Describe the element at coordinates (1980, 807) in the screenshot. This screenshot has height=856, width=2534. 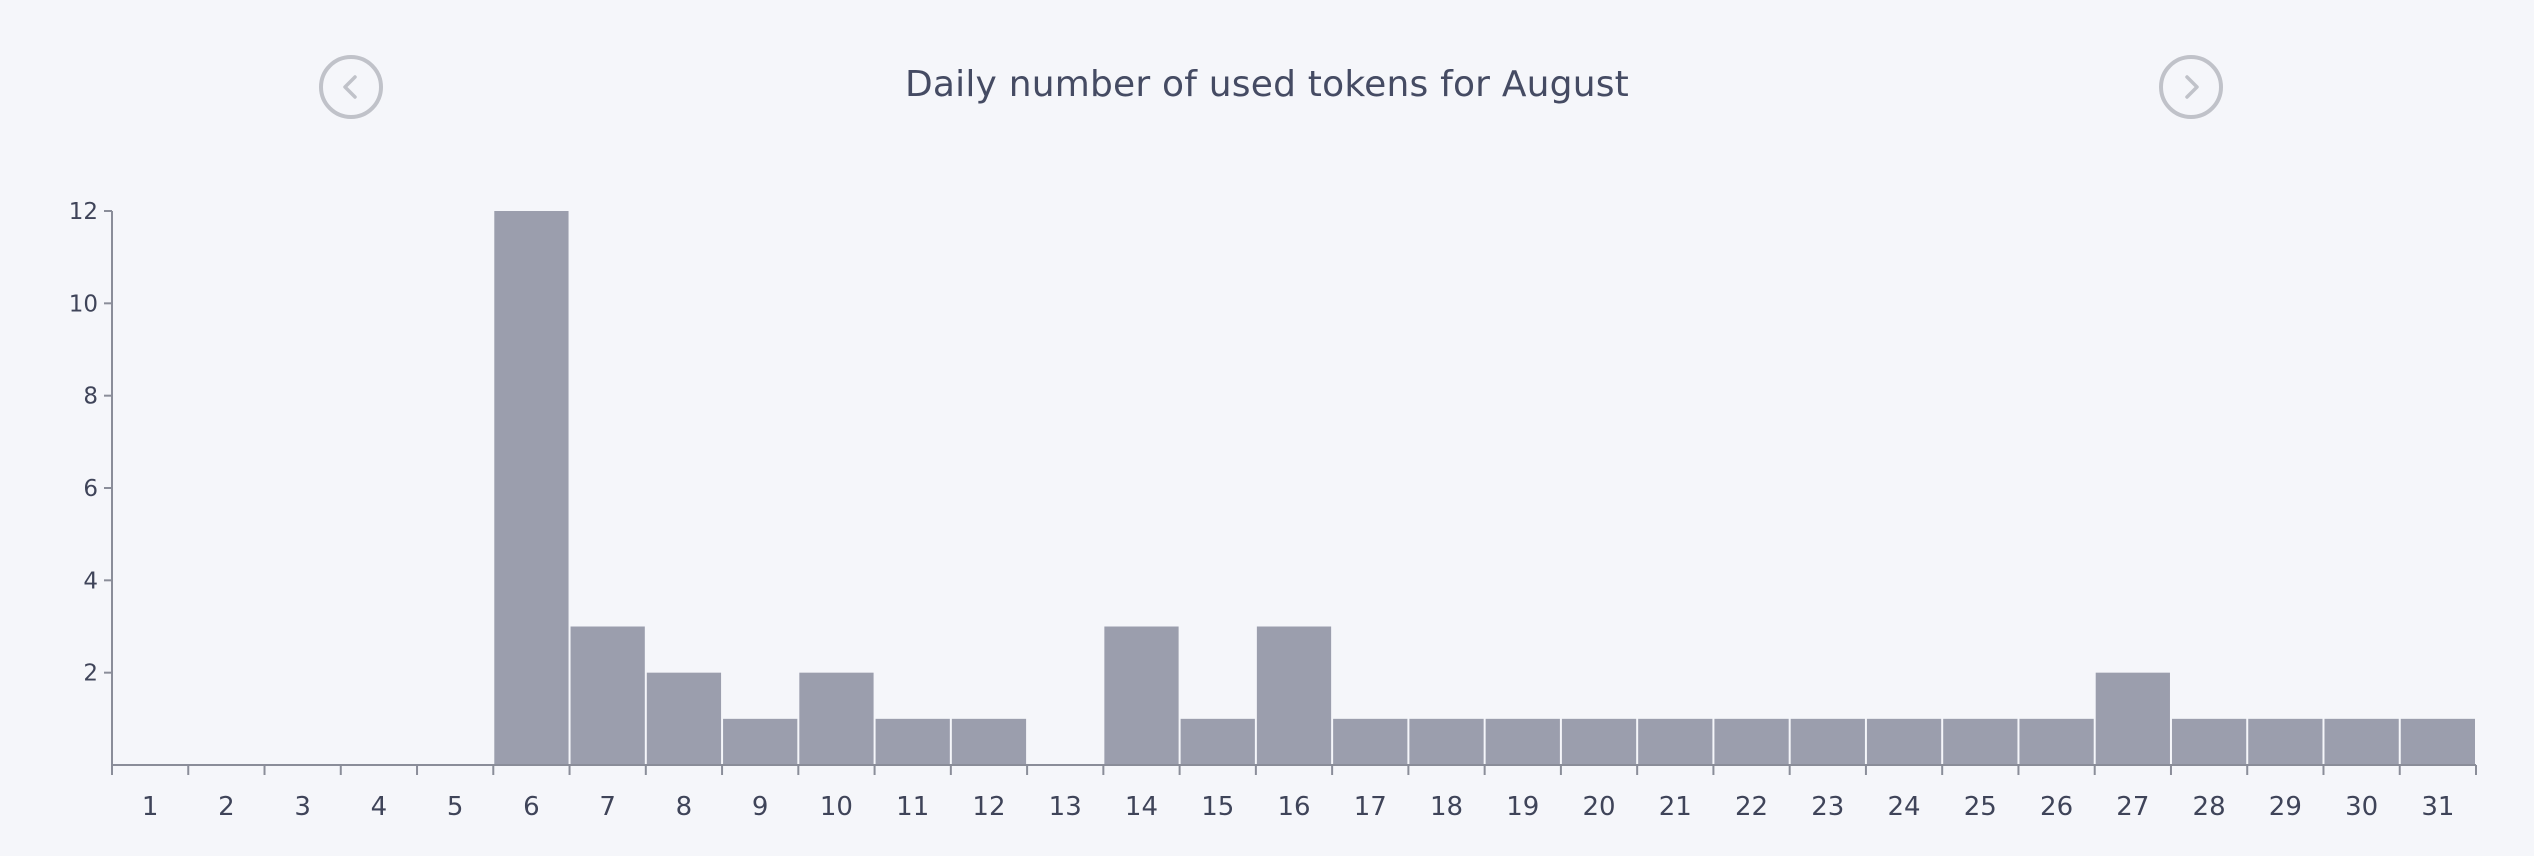
I see `x-tick-label: 25` at that location.